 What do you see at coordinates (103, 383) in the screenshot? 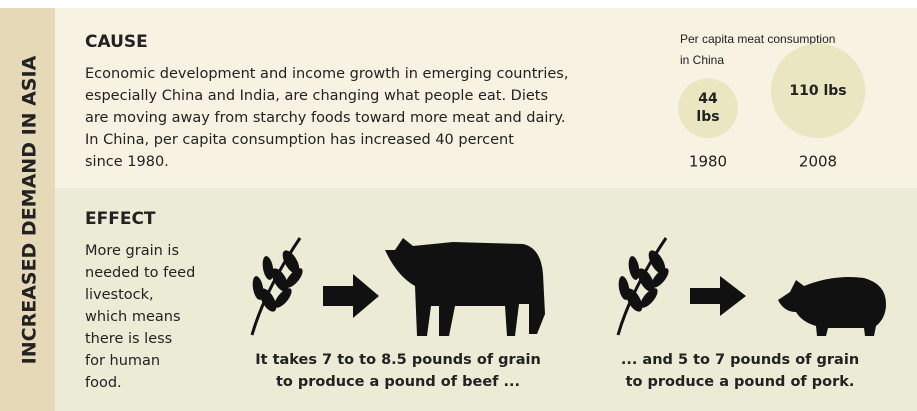
I see `effect-text: food.` at bounding box center [103, 383].